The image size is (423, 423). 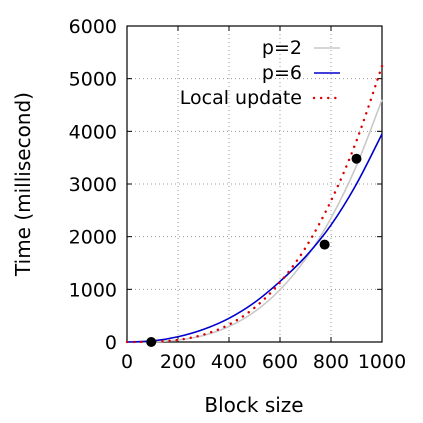 What do you see at coordinates (127, 362) in the screenshot?
I see `x-tick-label: 0` at bounding box center [127, 362].